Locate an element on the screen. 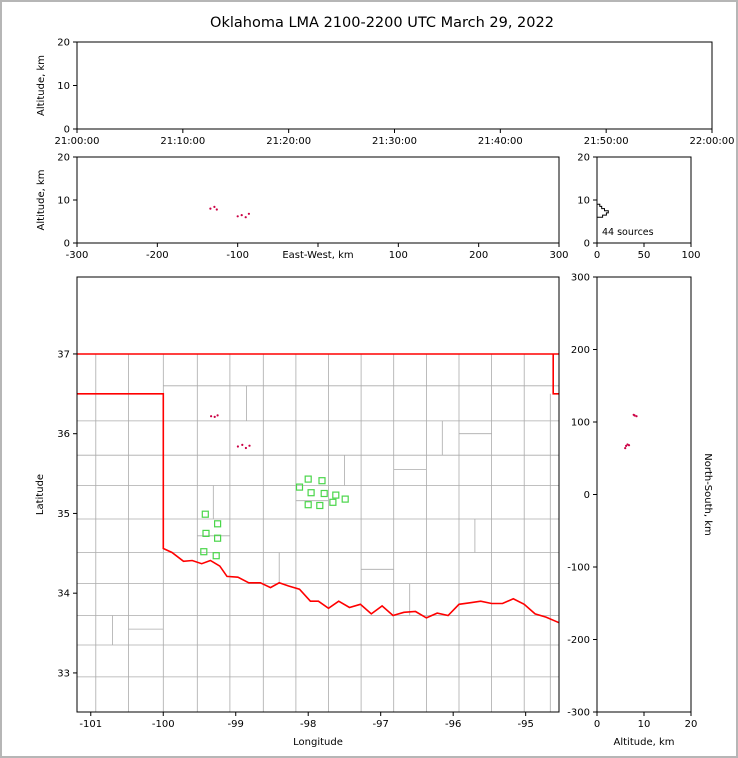 The image size is (738, 758). y-tick-label: 33 is located at coordinates (63, 673).